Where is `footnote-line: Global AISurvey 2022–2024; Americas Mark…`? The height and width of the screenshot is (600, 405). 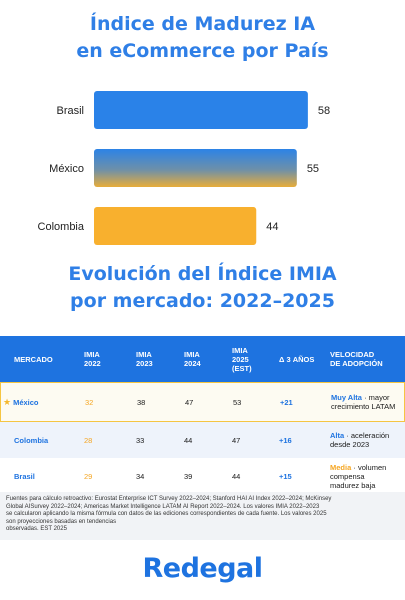 footnote-line: Global AISurvey 2022–2024; Americas Mark… is located at coordinates (163, 506).